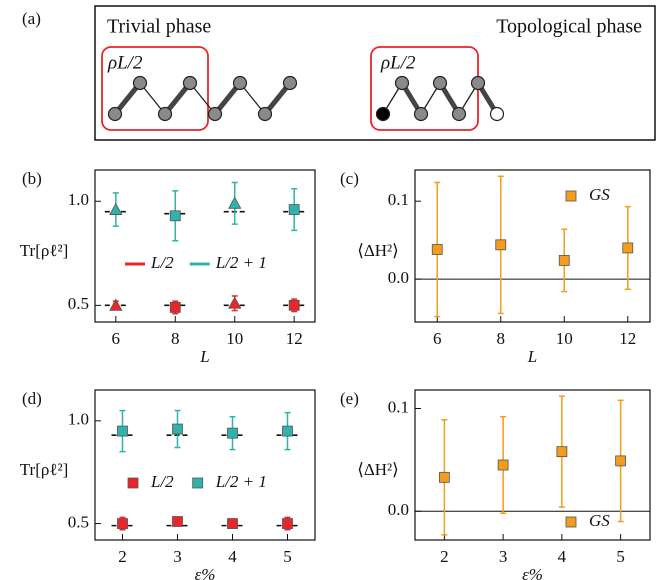  I want to click on subsystem-box, so click(155, 88).